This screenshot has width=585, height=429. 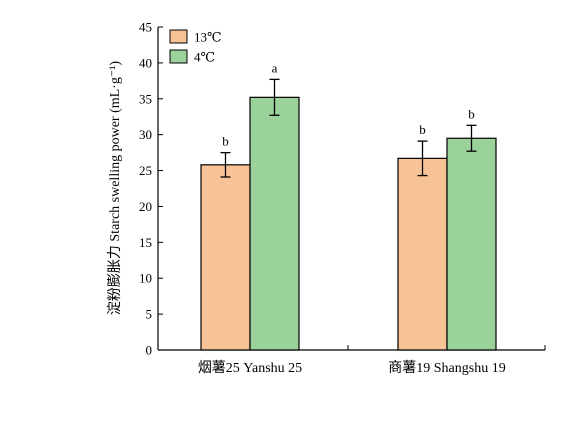 What do you see at coordinates (145, 170) in the screenshot?
I see `y-tick-label: 25` at bounding box center [145, 170].